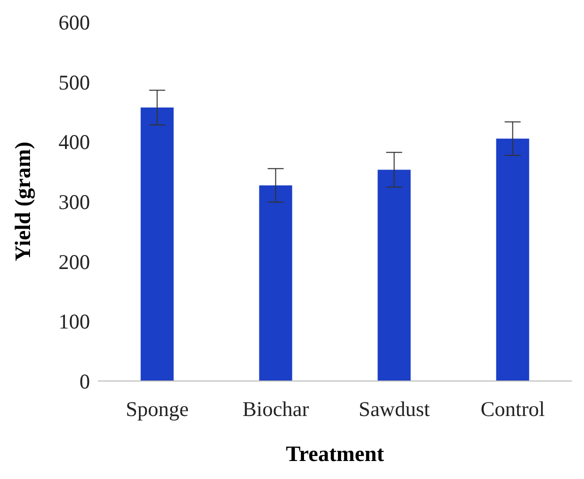  What do you see at coordinates (85, 381) in the screenshot?
I see `y-tick-label: 0` at bounding box center [85, 381].